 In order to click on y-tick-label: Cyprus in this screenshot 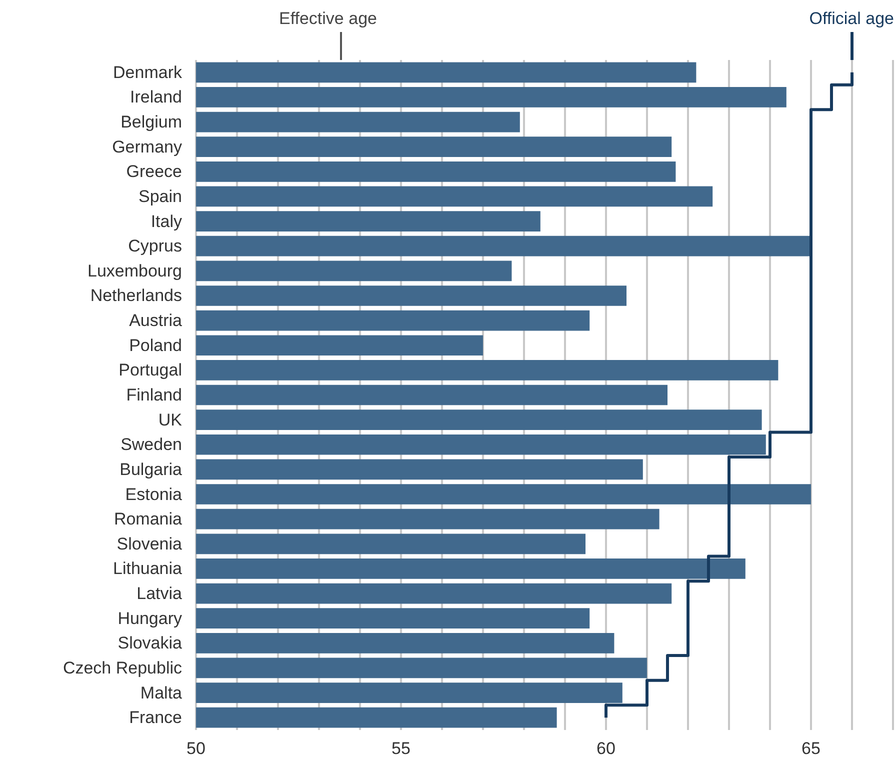, I will do `click(155, 246)`.